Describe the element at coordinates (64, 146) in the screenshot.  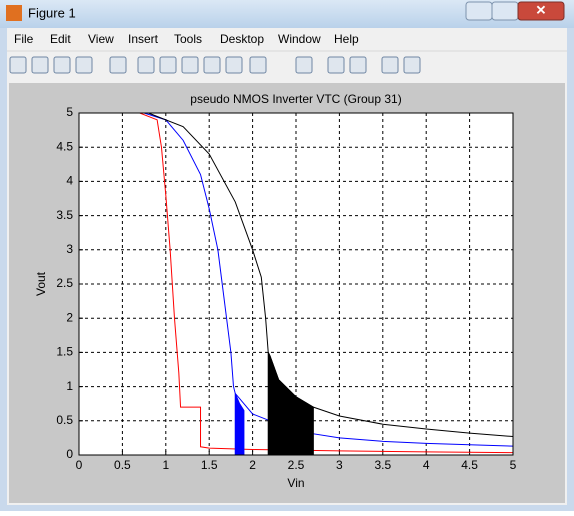
I see `y-tick-label: 4.5` at that location.